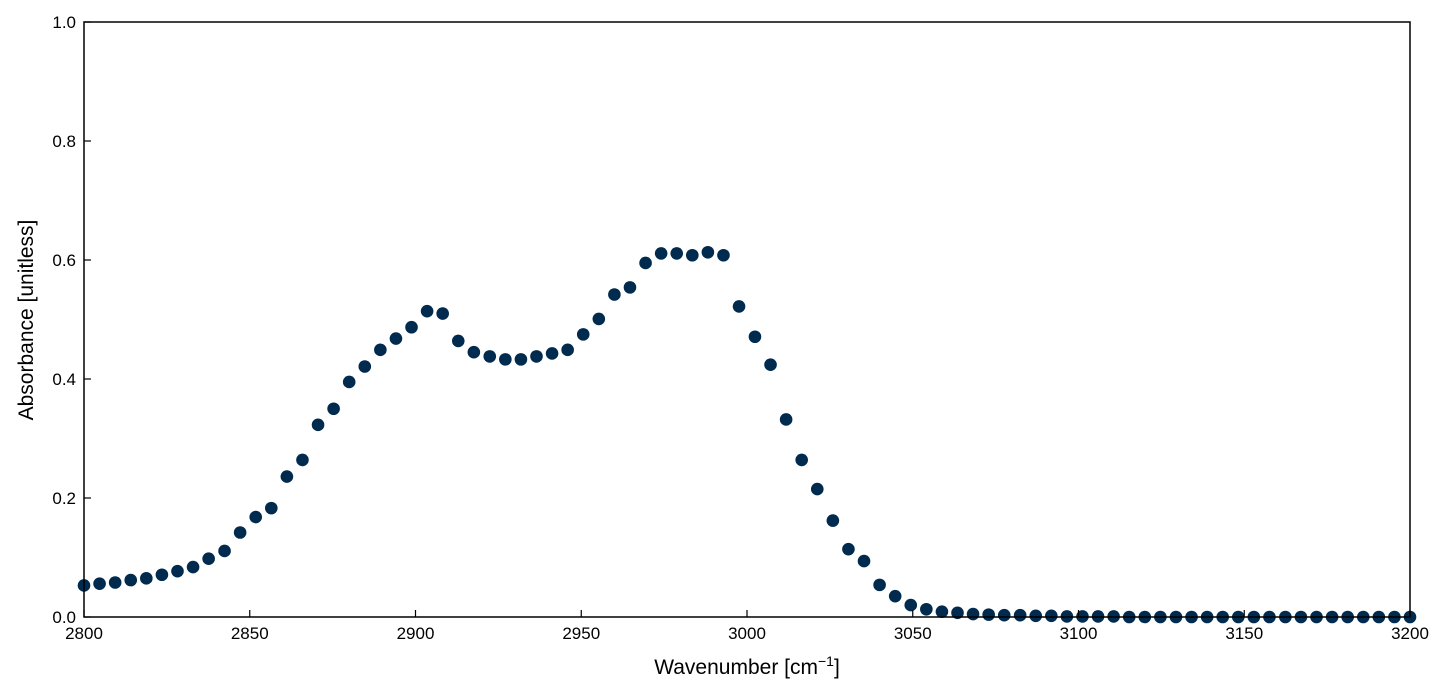  I want to click on y-tick-label: 1.0, so click(64, 22).